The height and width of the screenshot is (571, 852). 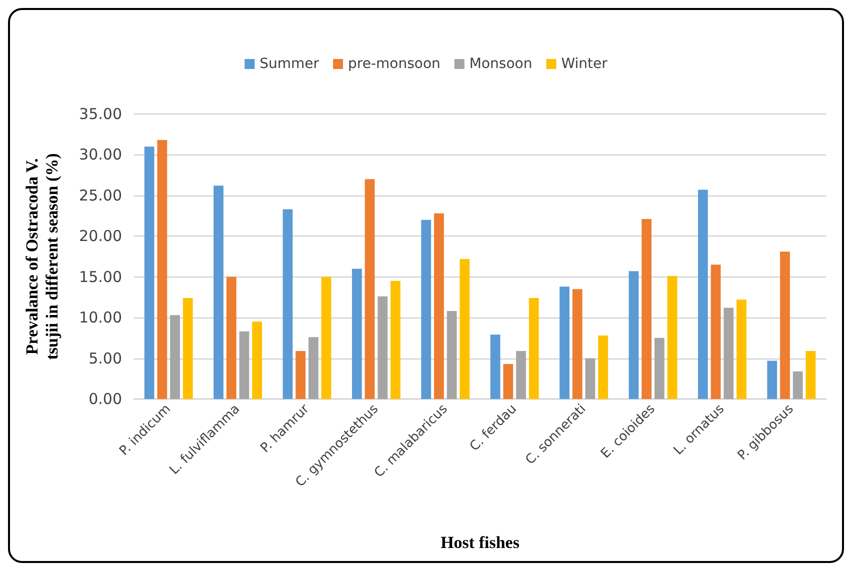 What do you see at coordinates (100, 317) in the screenshot?
I see `y-tick-label: 10.00` at bounding box center [100, 317].